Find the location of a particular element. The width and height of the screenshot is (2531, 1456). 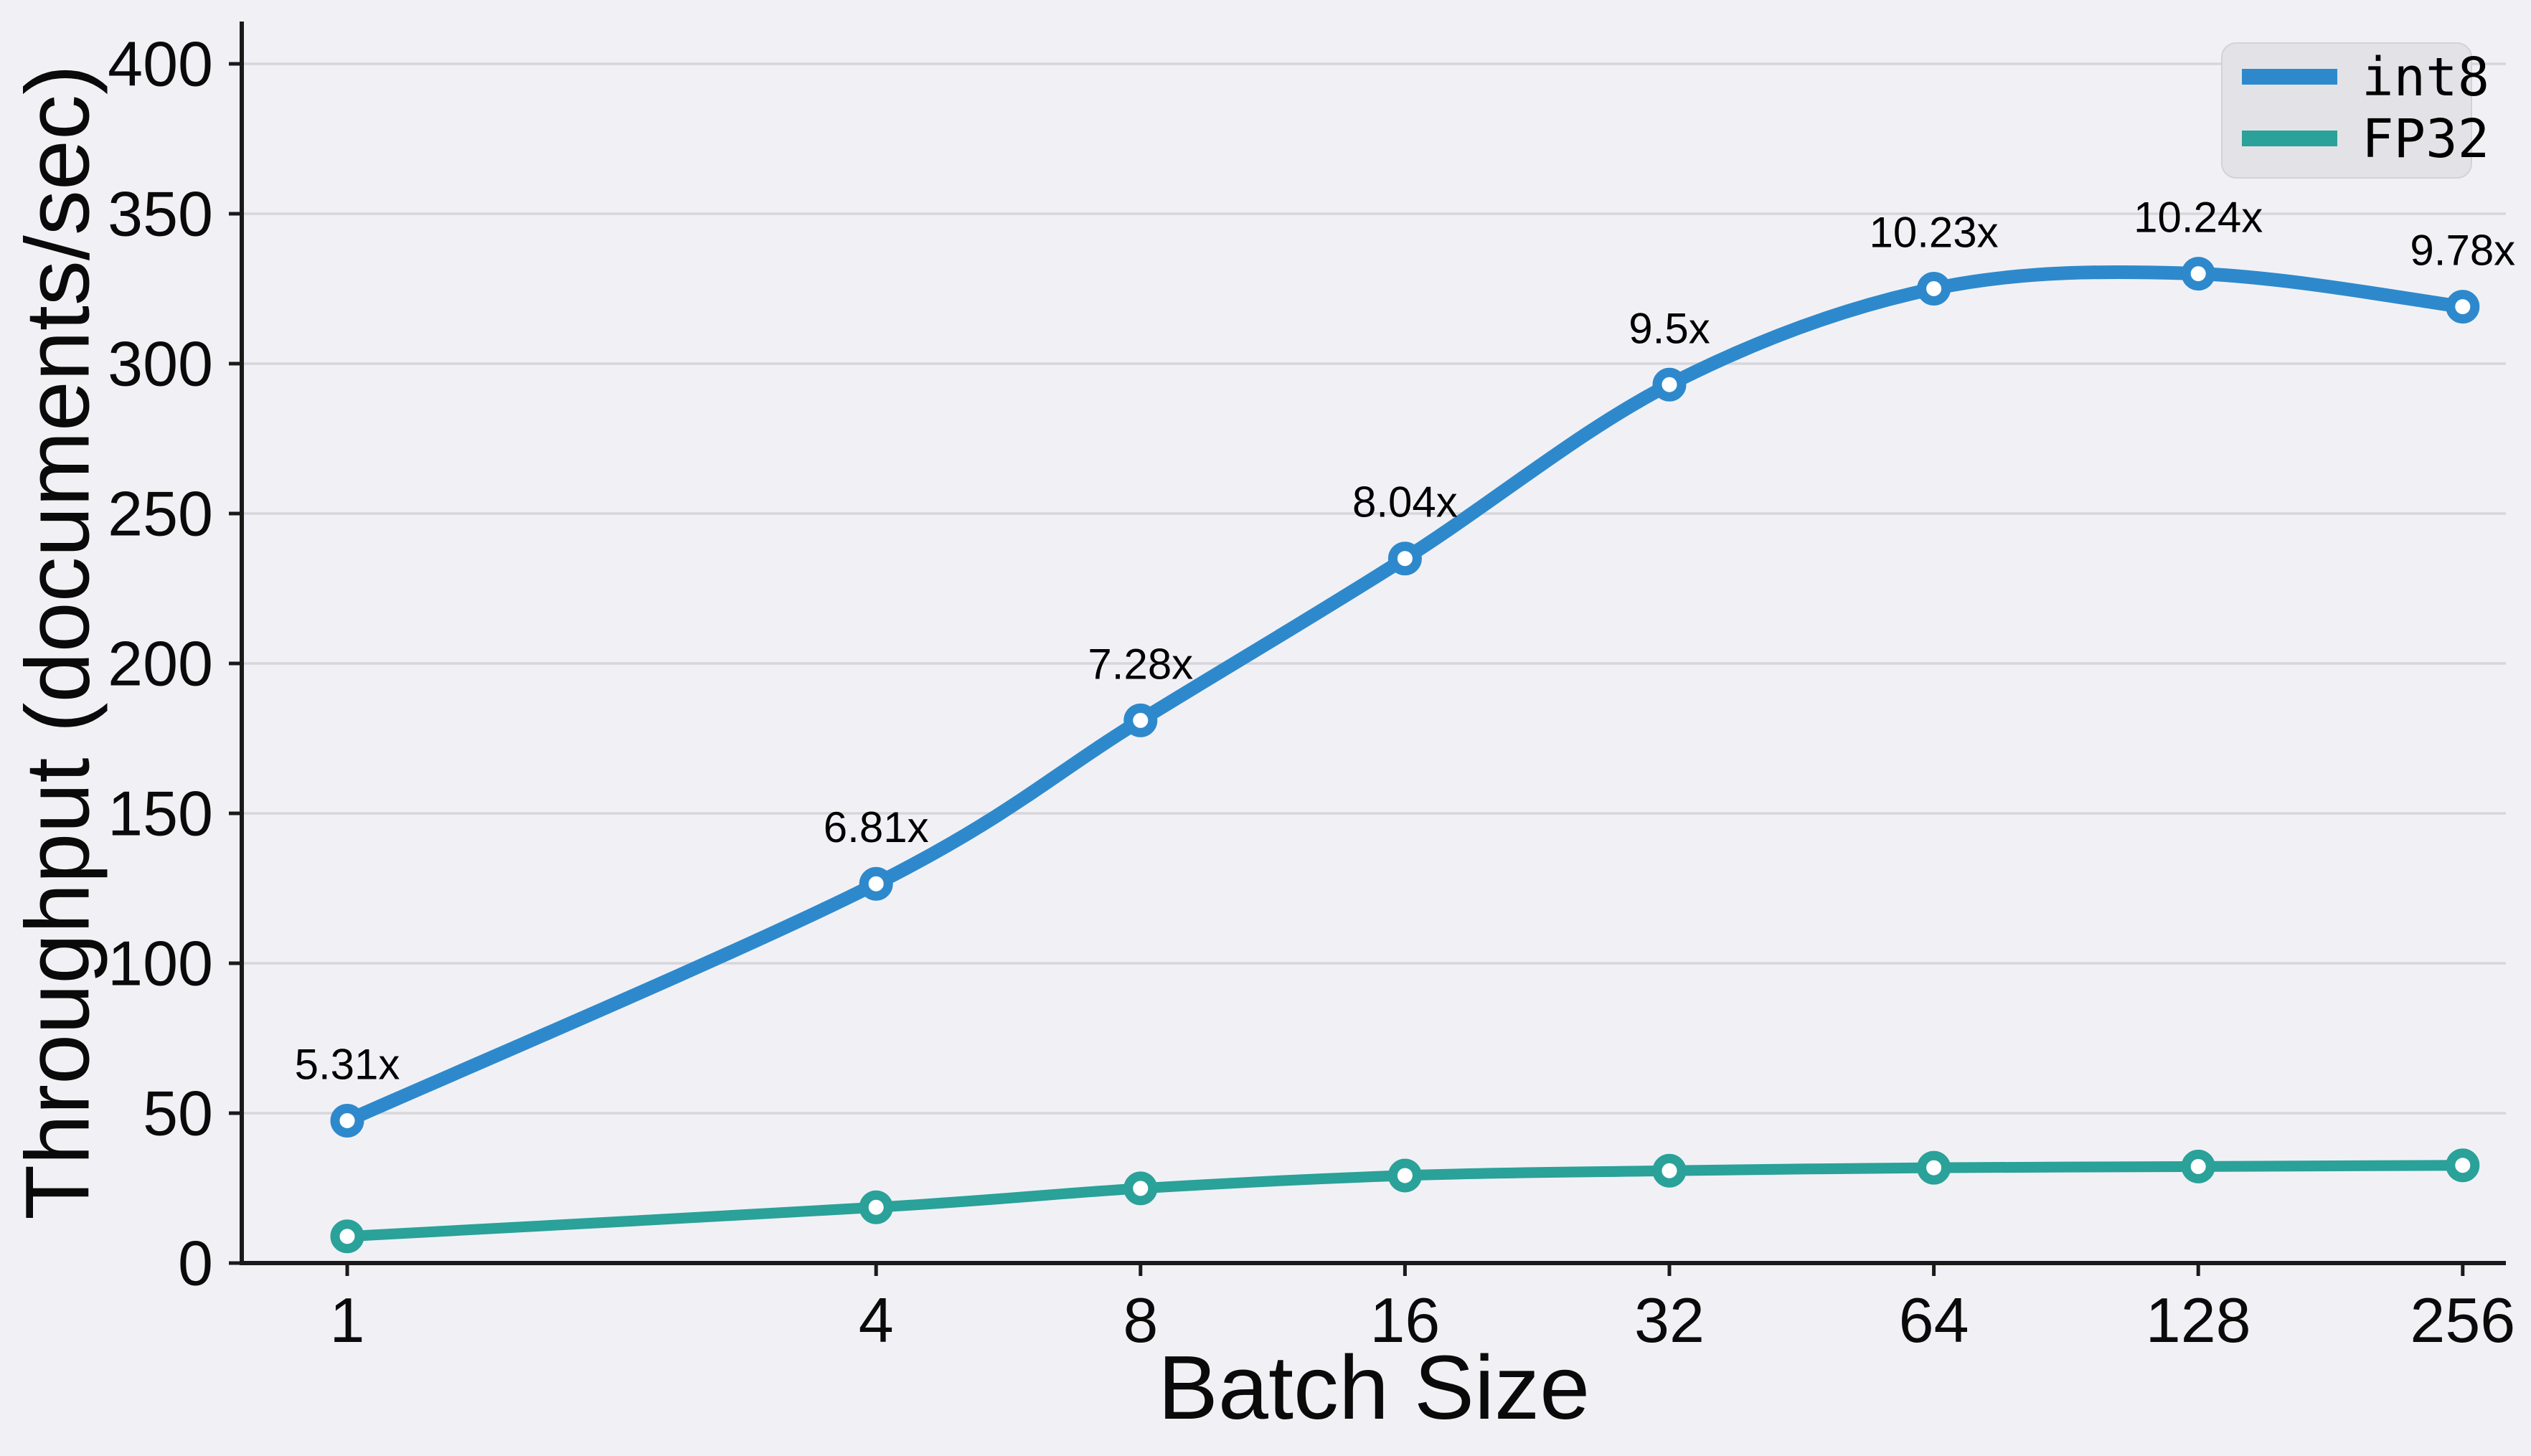

speedup-annotation-7.28x: 7.28x is located at coordinates (1140, 664).